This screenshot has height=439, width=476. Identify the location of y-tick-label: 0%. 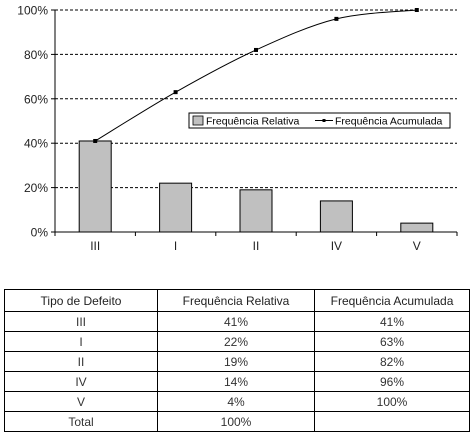
(40, 233).